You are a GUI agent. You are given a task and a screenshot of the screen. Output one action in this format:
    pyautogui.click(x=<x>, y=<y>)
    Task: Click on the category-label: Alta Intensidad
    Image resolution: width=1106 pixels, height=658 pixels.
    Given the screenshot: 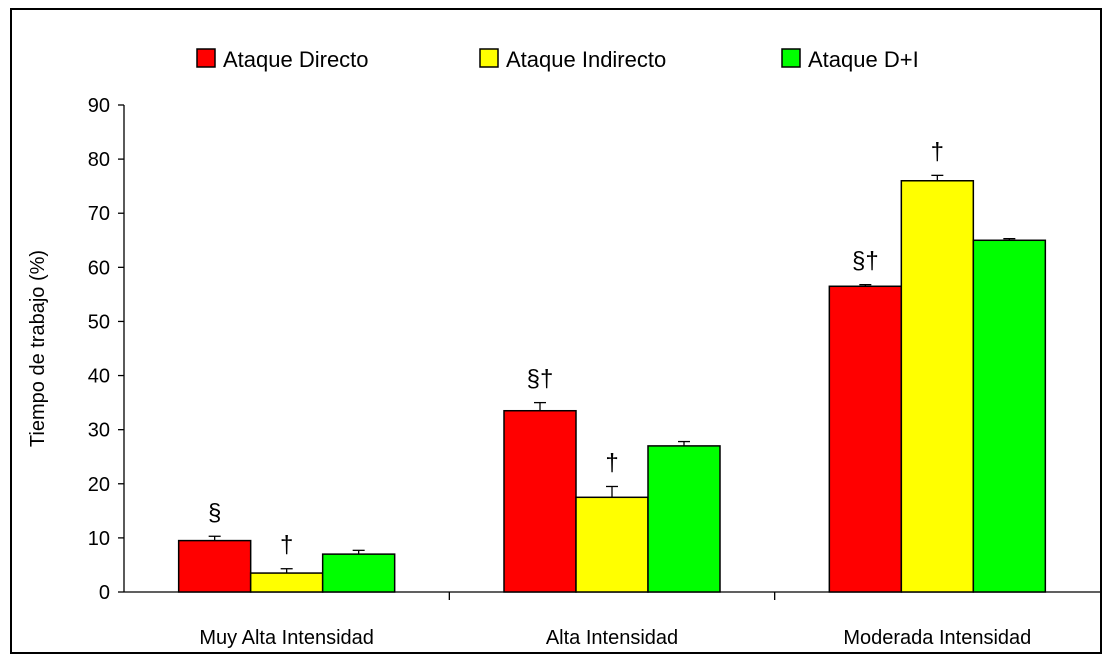 What is the action you would take?
    pyautogui.click(x=612, y=638)
    